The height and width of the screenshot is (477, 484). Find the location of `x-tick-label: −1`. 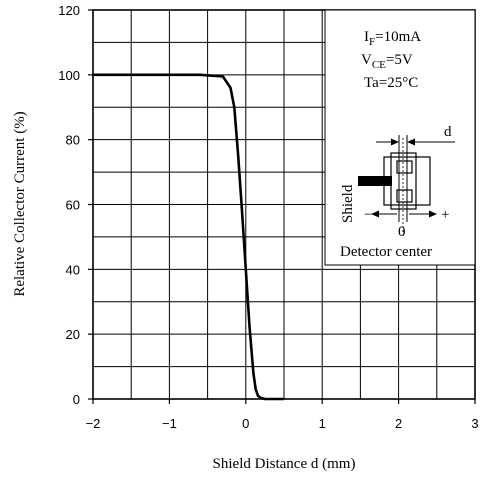

x-tick-label: −1 is located at coordinates (169, 423).